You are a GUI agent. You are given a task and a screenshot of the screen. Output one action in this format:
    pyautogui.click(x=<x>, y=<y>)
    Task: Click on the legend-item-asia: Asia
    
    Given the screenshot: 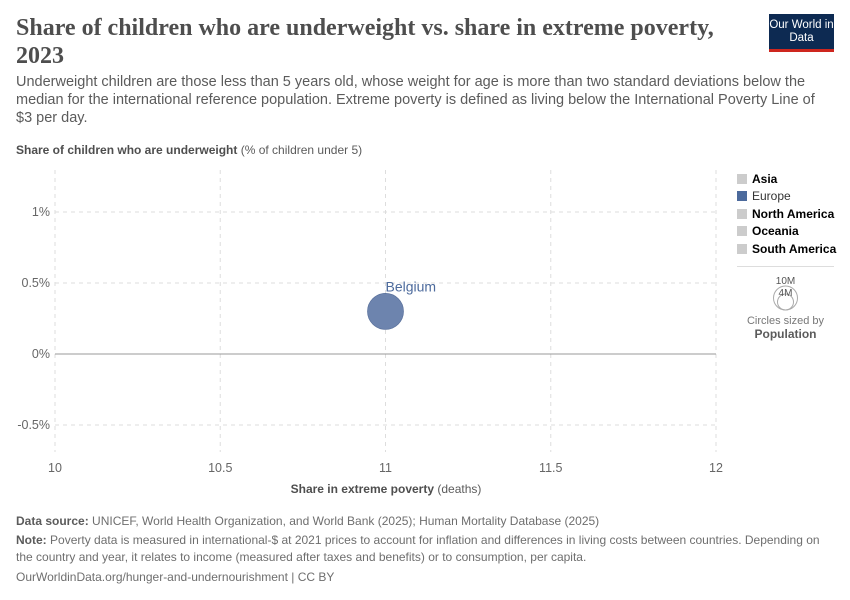 What is the action you would take?
    pyautogui.click(x=786, y=179)
    